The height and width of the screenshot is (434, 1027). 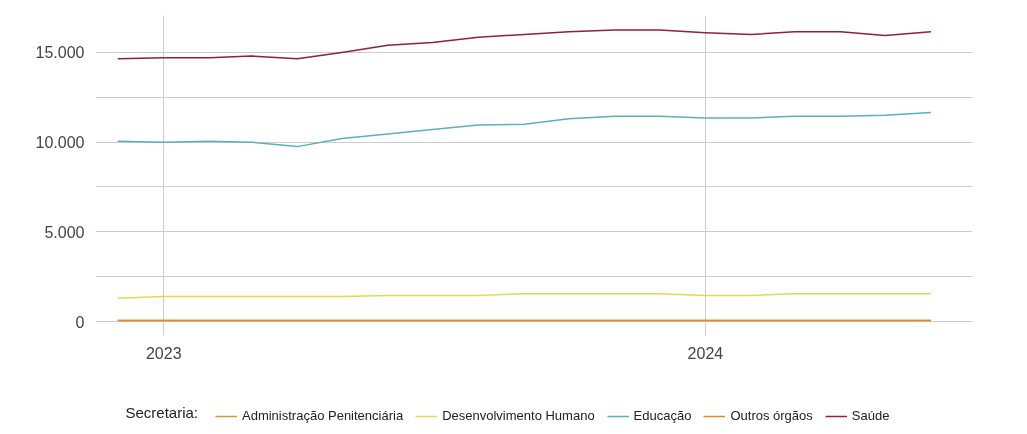 What do you see at coordinates (771, 415) in the screenshot?
I see `legend-label: Outros órgãos` at bounding box center [771, 415].